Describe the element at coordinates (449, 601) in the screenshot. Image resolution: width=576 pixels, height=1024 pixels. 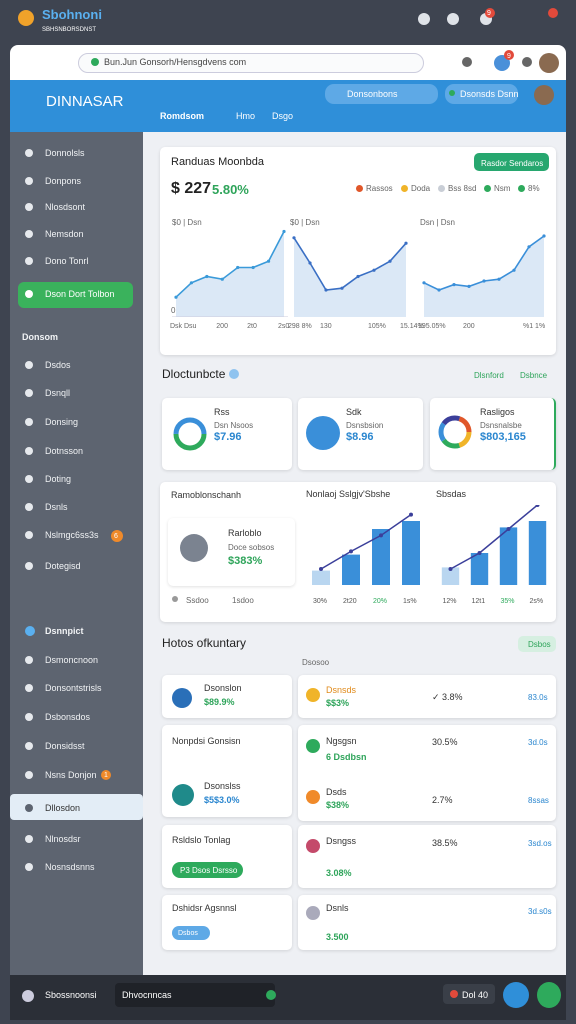
I see `x-tick-label: 12%` at that location.